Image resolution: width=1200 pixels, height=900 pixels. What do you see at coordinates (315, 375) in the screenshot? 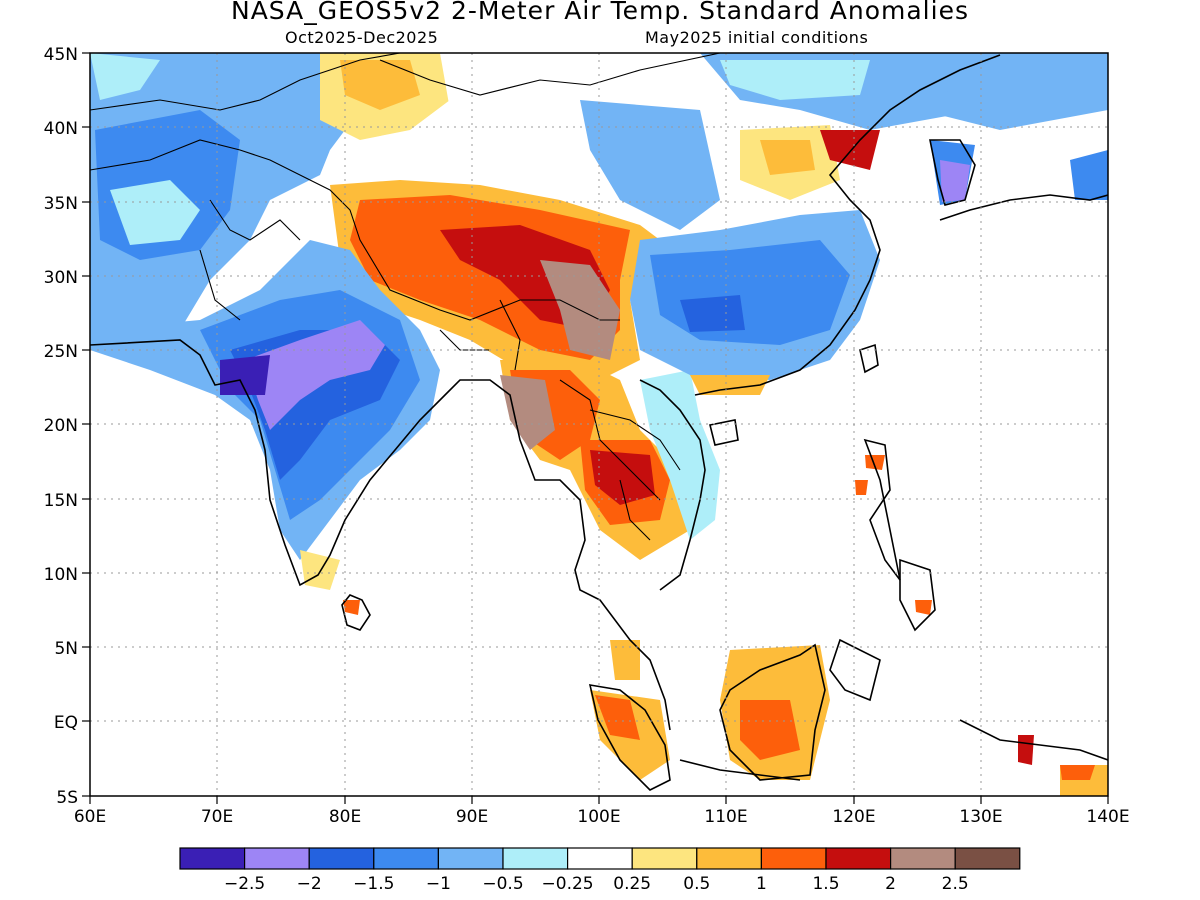
I see `region-central-india-very-cold` at bounding box center [315, 375].